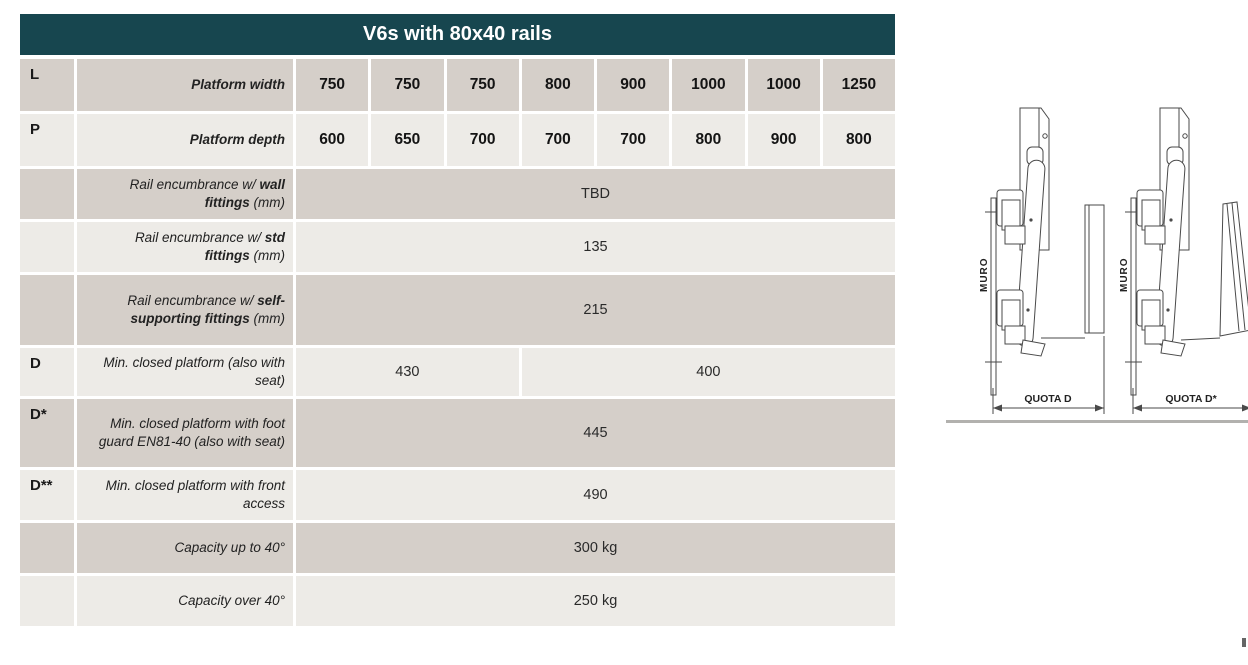  I want to click on merged-value-cell: 400, so click(708, 372).